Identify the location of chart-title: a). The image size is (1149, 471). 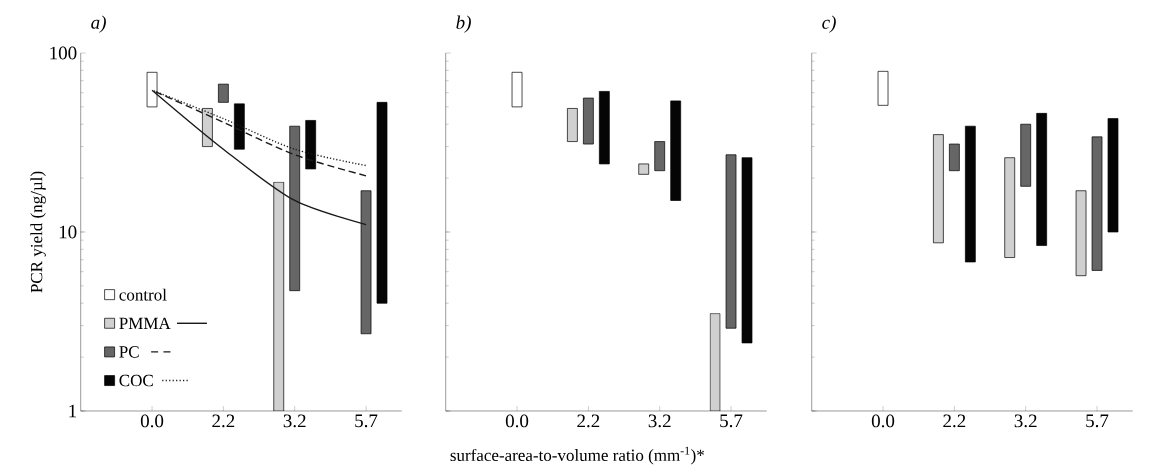
(98, 24).